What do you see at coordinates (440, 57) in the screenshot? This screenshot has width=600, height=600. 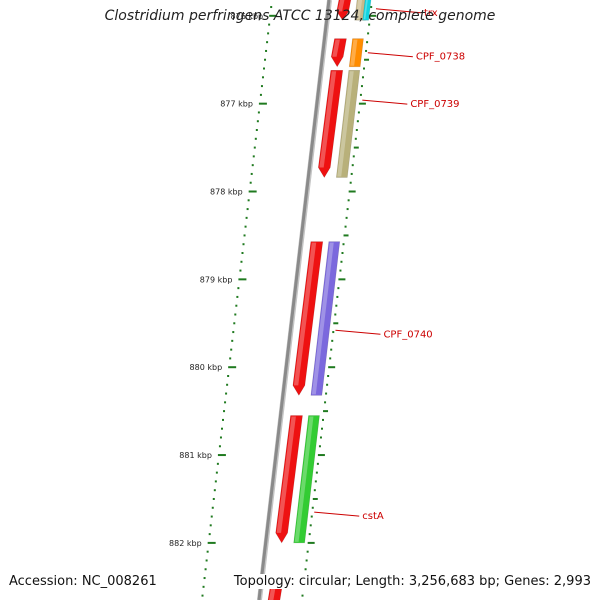 I see `gene-label: CPF_0738` at bounding box center [440, 57].